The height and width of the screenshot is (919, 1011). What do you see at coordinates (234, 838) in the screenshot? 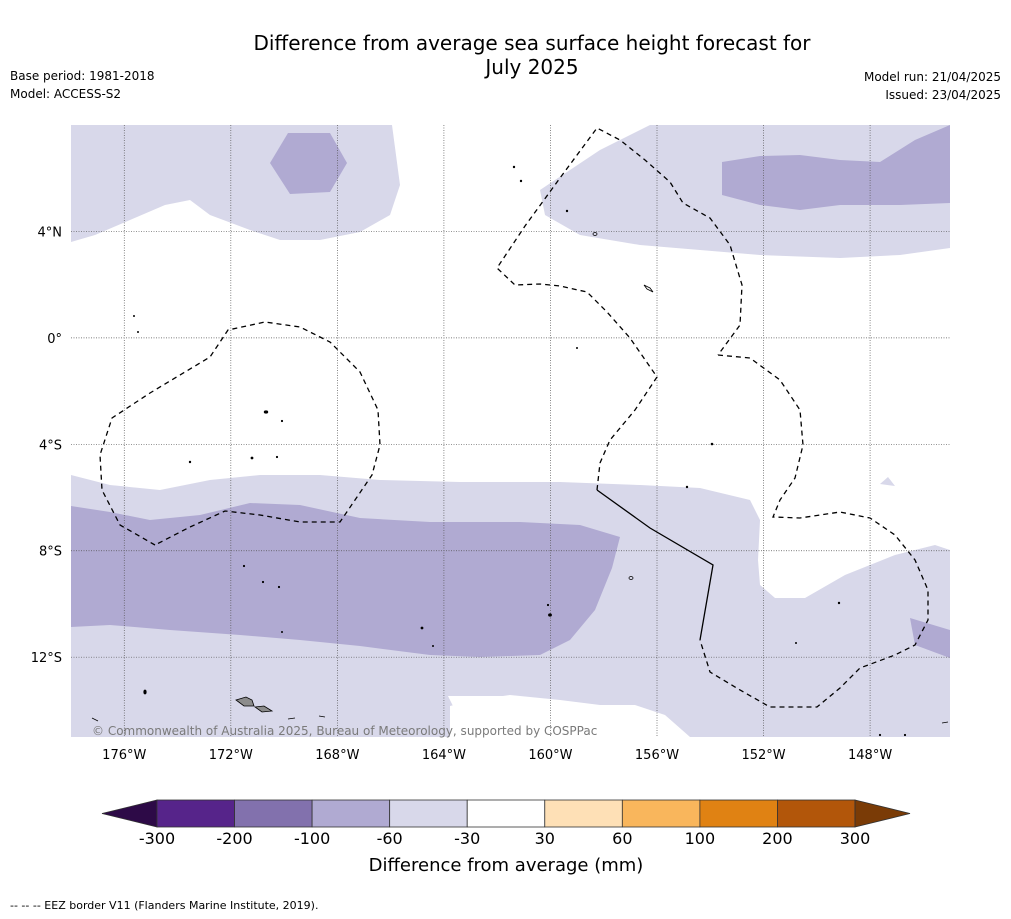
I see `colorbar-tick-label: -200` at bounding box center [234, 838].